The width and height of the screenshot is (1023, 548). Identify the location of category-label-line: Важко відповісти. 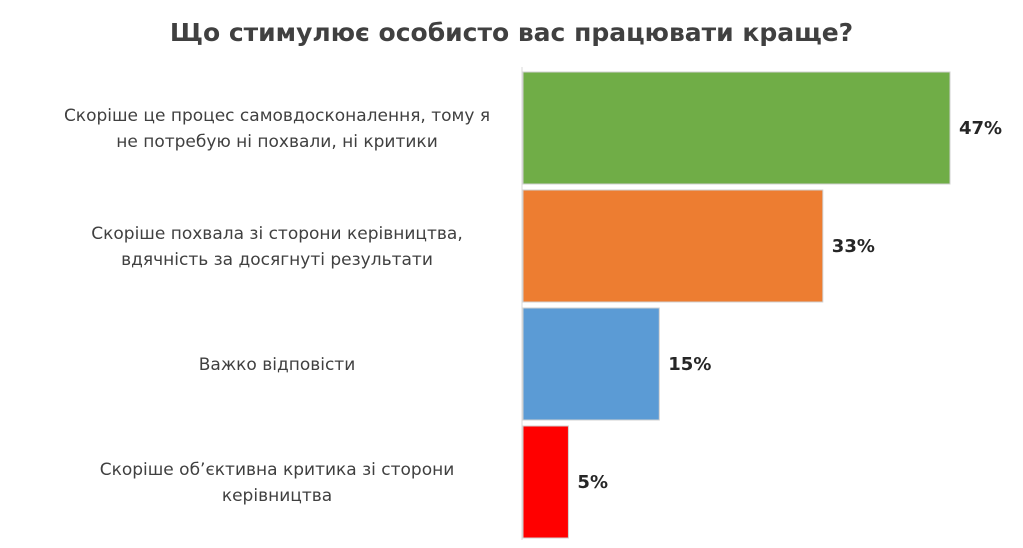
(277, 365).